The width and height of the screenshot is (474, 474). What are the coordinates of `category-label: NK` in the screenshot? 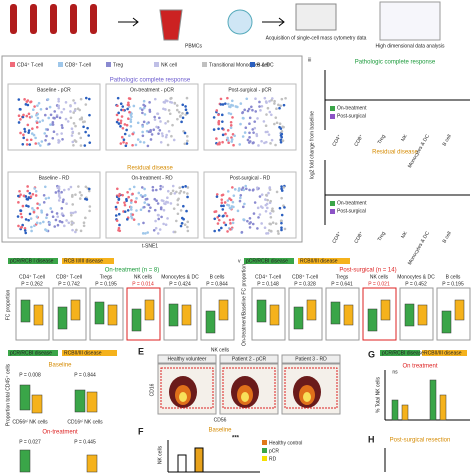 It's located at (404, 138).